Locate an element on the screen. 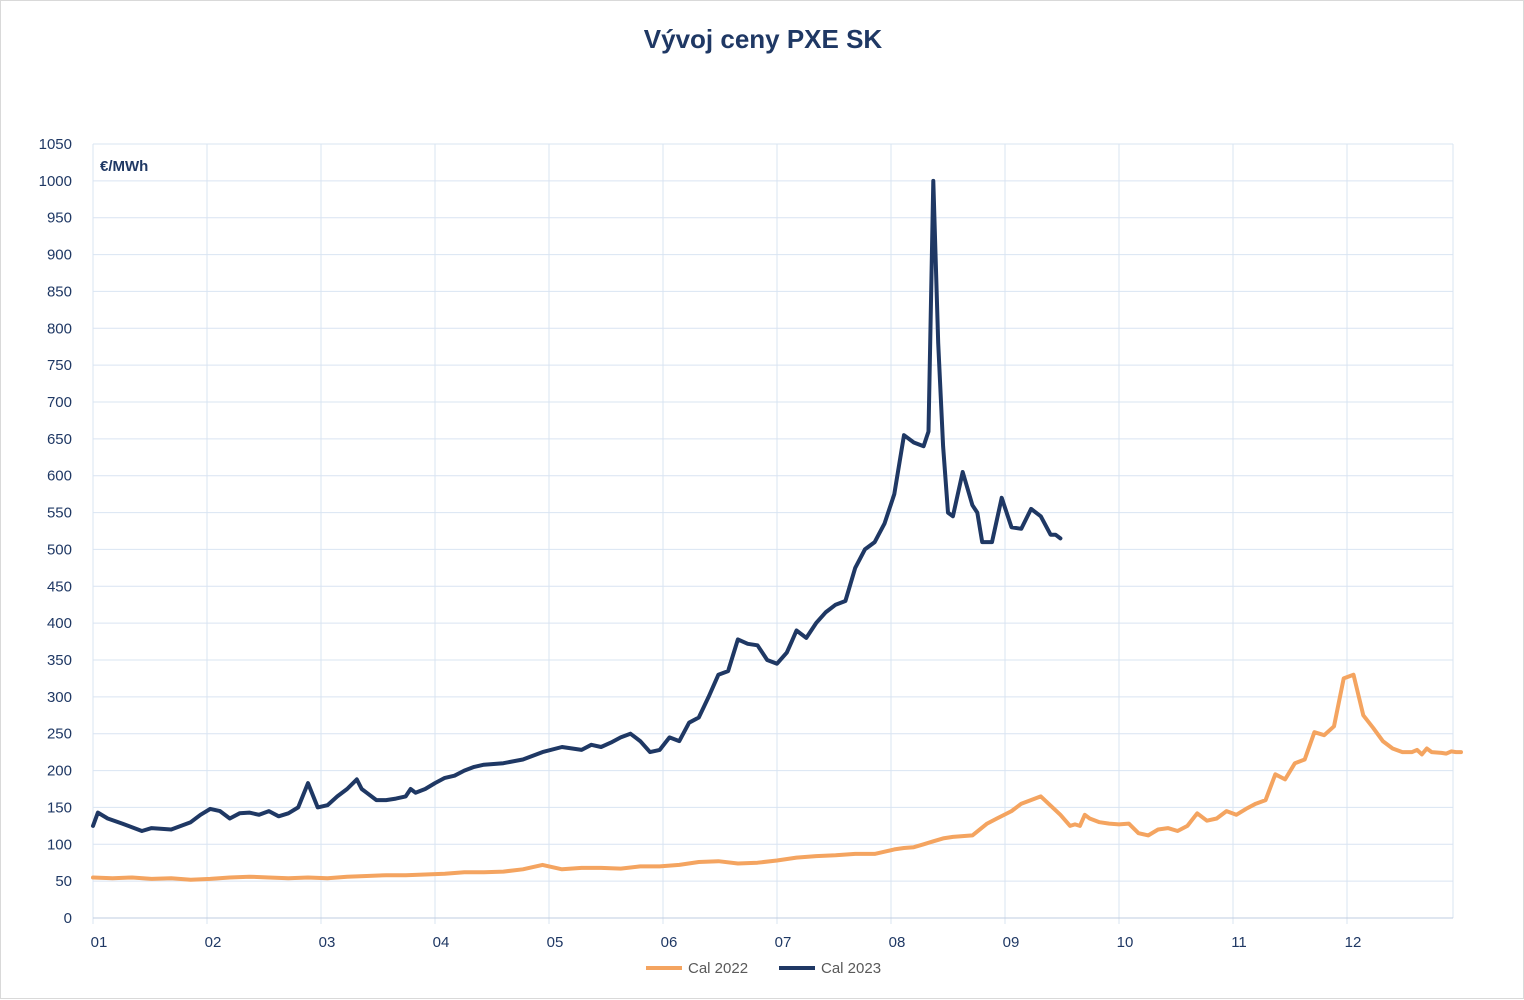 This screenshot has width=1524, height=1000. chart-title: Vývoj ceny PXE SK is located at coordinates (763, 39).